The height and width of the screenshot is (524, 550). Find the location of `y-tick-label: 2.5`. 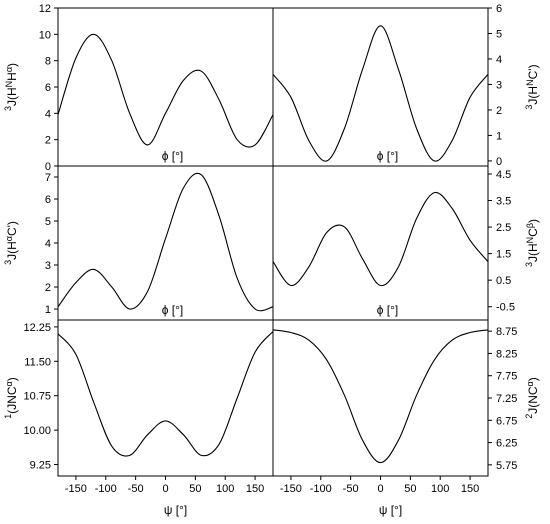

y-tick-label: 2.5 is located at coordinates (503, 228).